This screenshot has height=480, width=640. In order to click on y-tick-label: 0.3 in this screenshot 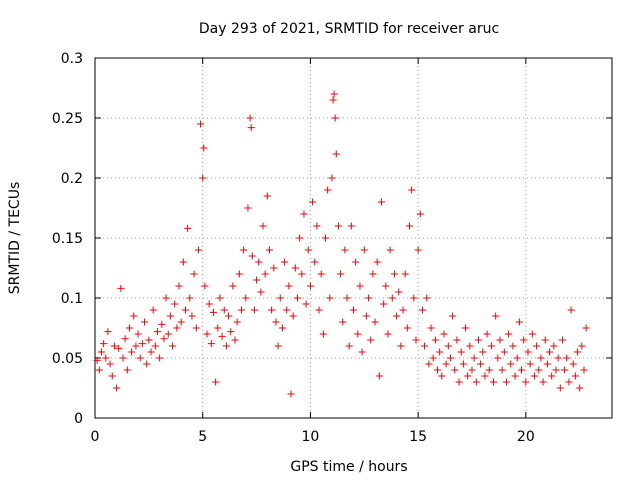, I will do `click(72, 59)`.